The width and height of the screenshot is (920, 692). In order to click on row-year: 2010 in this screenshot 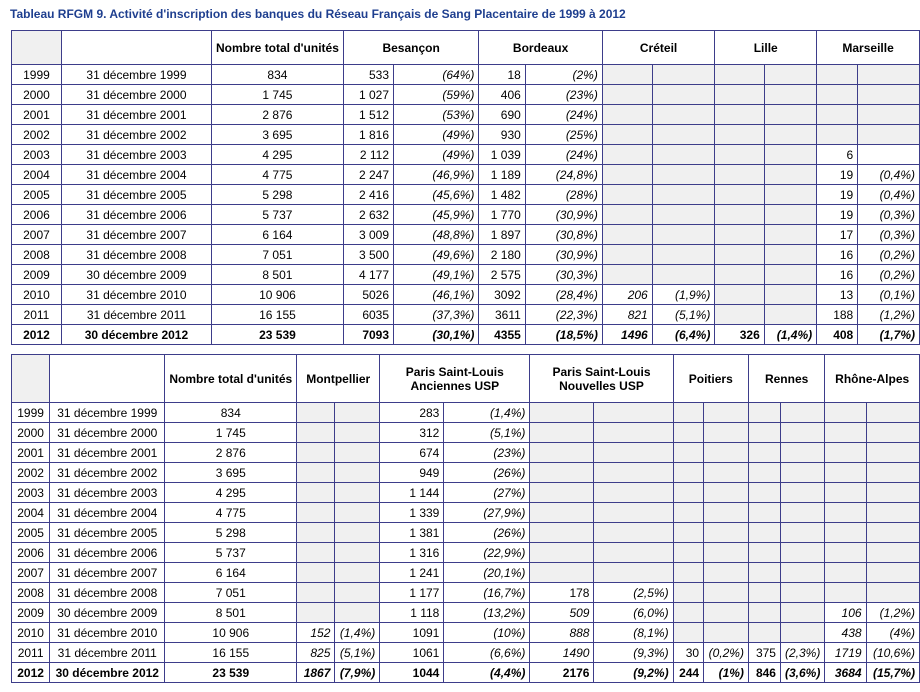, I will do `click(36, 294)`.